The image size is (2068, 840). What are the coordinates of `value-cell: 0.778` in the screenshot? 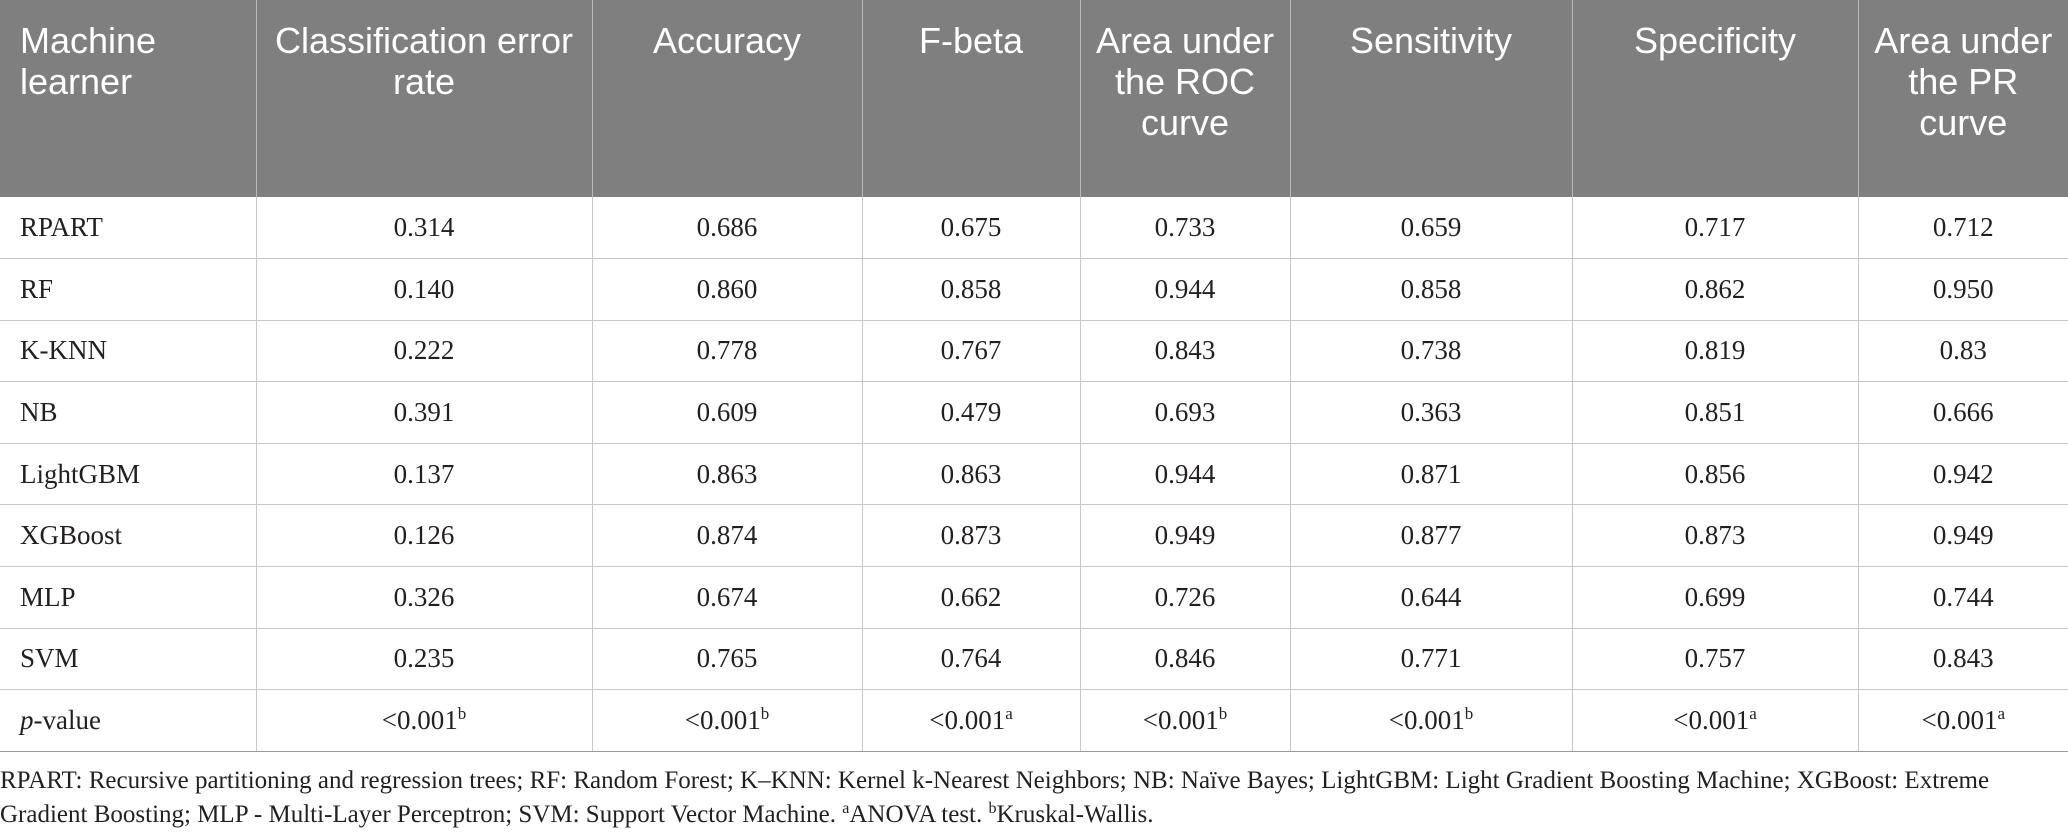 It's located at (726, 351).